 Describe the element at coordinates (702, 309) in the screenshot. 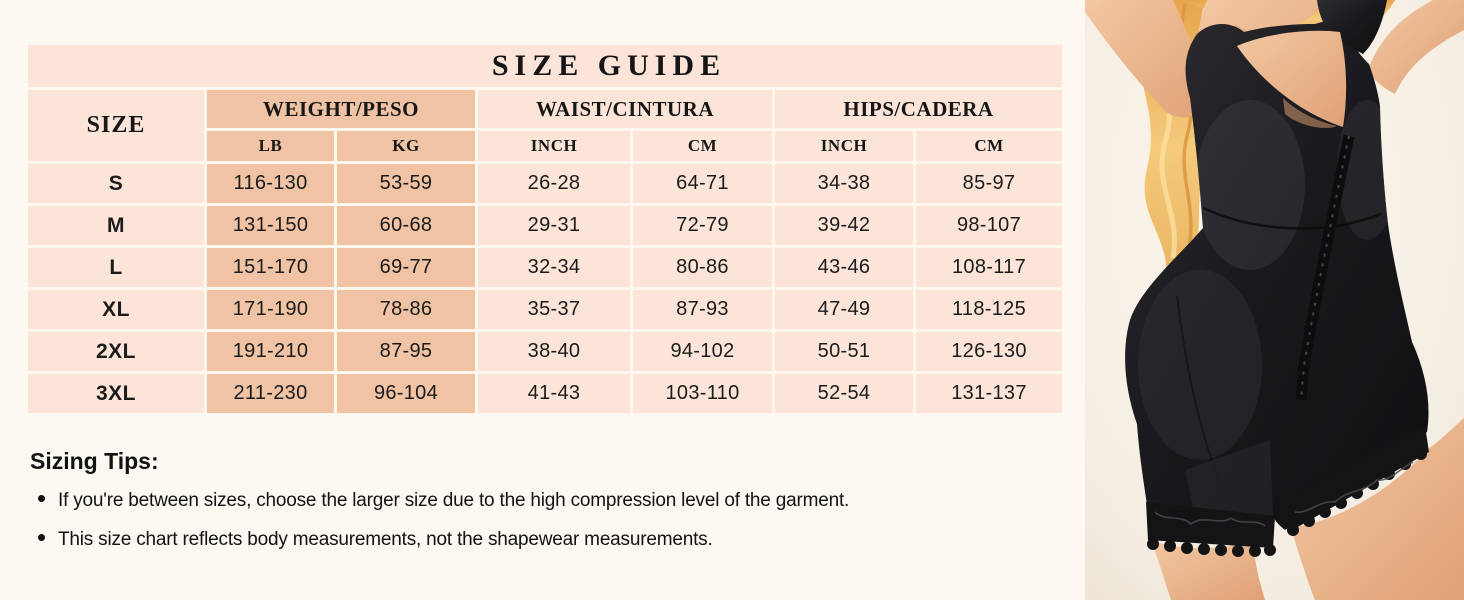

I see `cell-waist-cm: 87-93` at that location.